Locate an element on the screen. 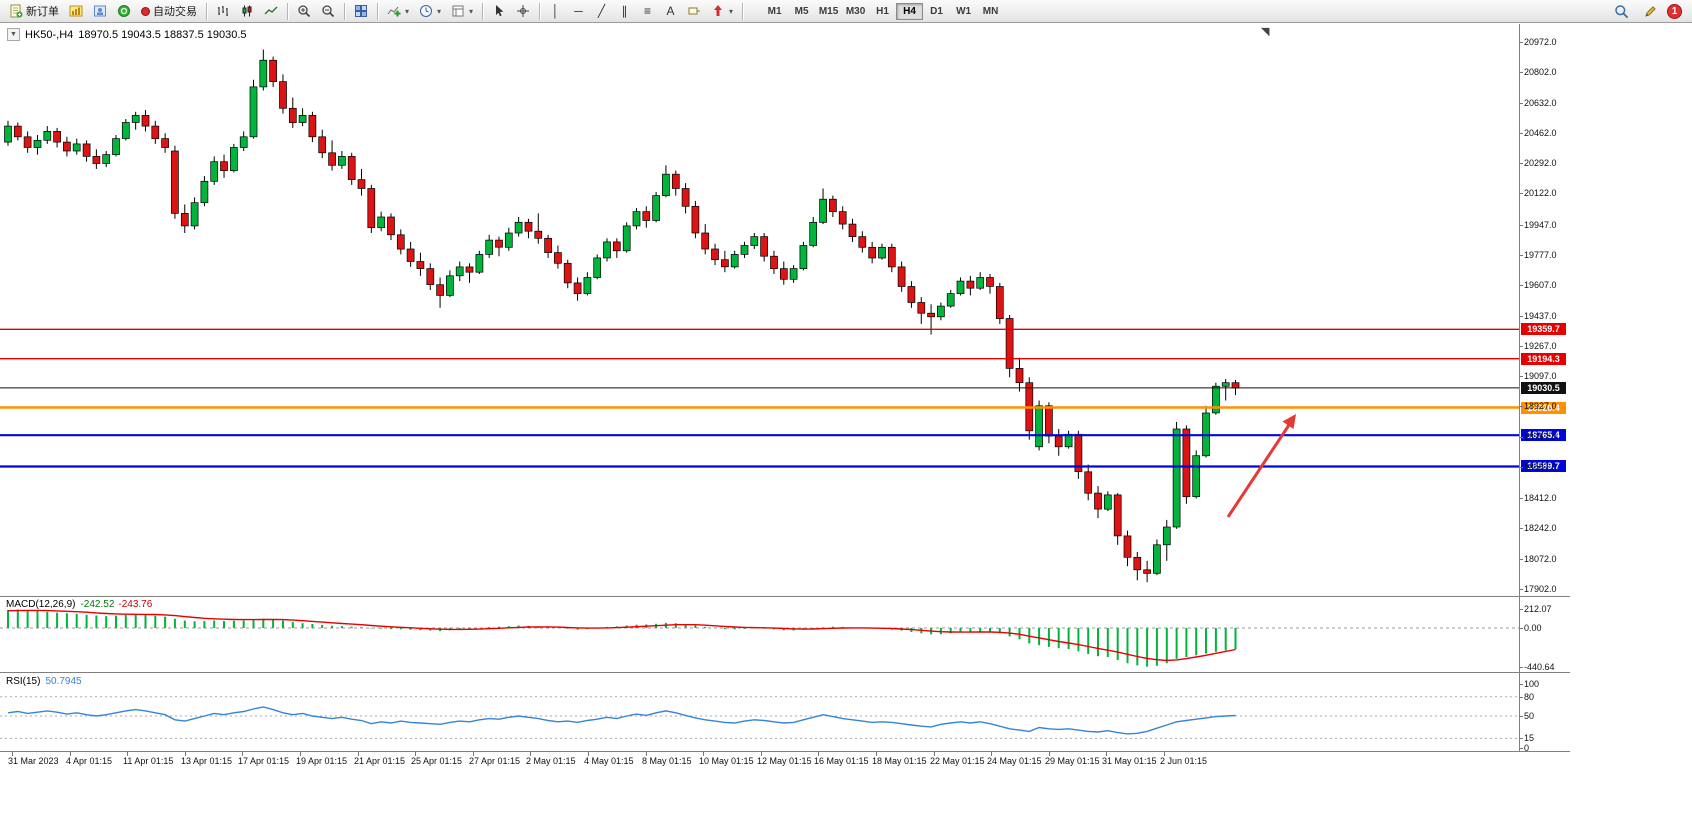  timeframe-mn: MN is located at coordinates (990, 11).